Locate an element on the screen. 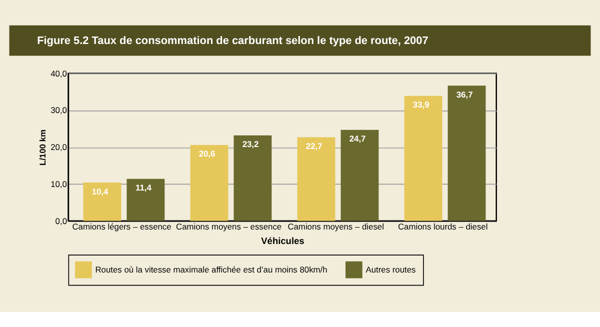  y-axis-title: L/100 km is located at coordinates (43, 148).